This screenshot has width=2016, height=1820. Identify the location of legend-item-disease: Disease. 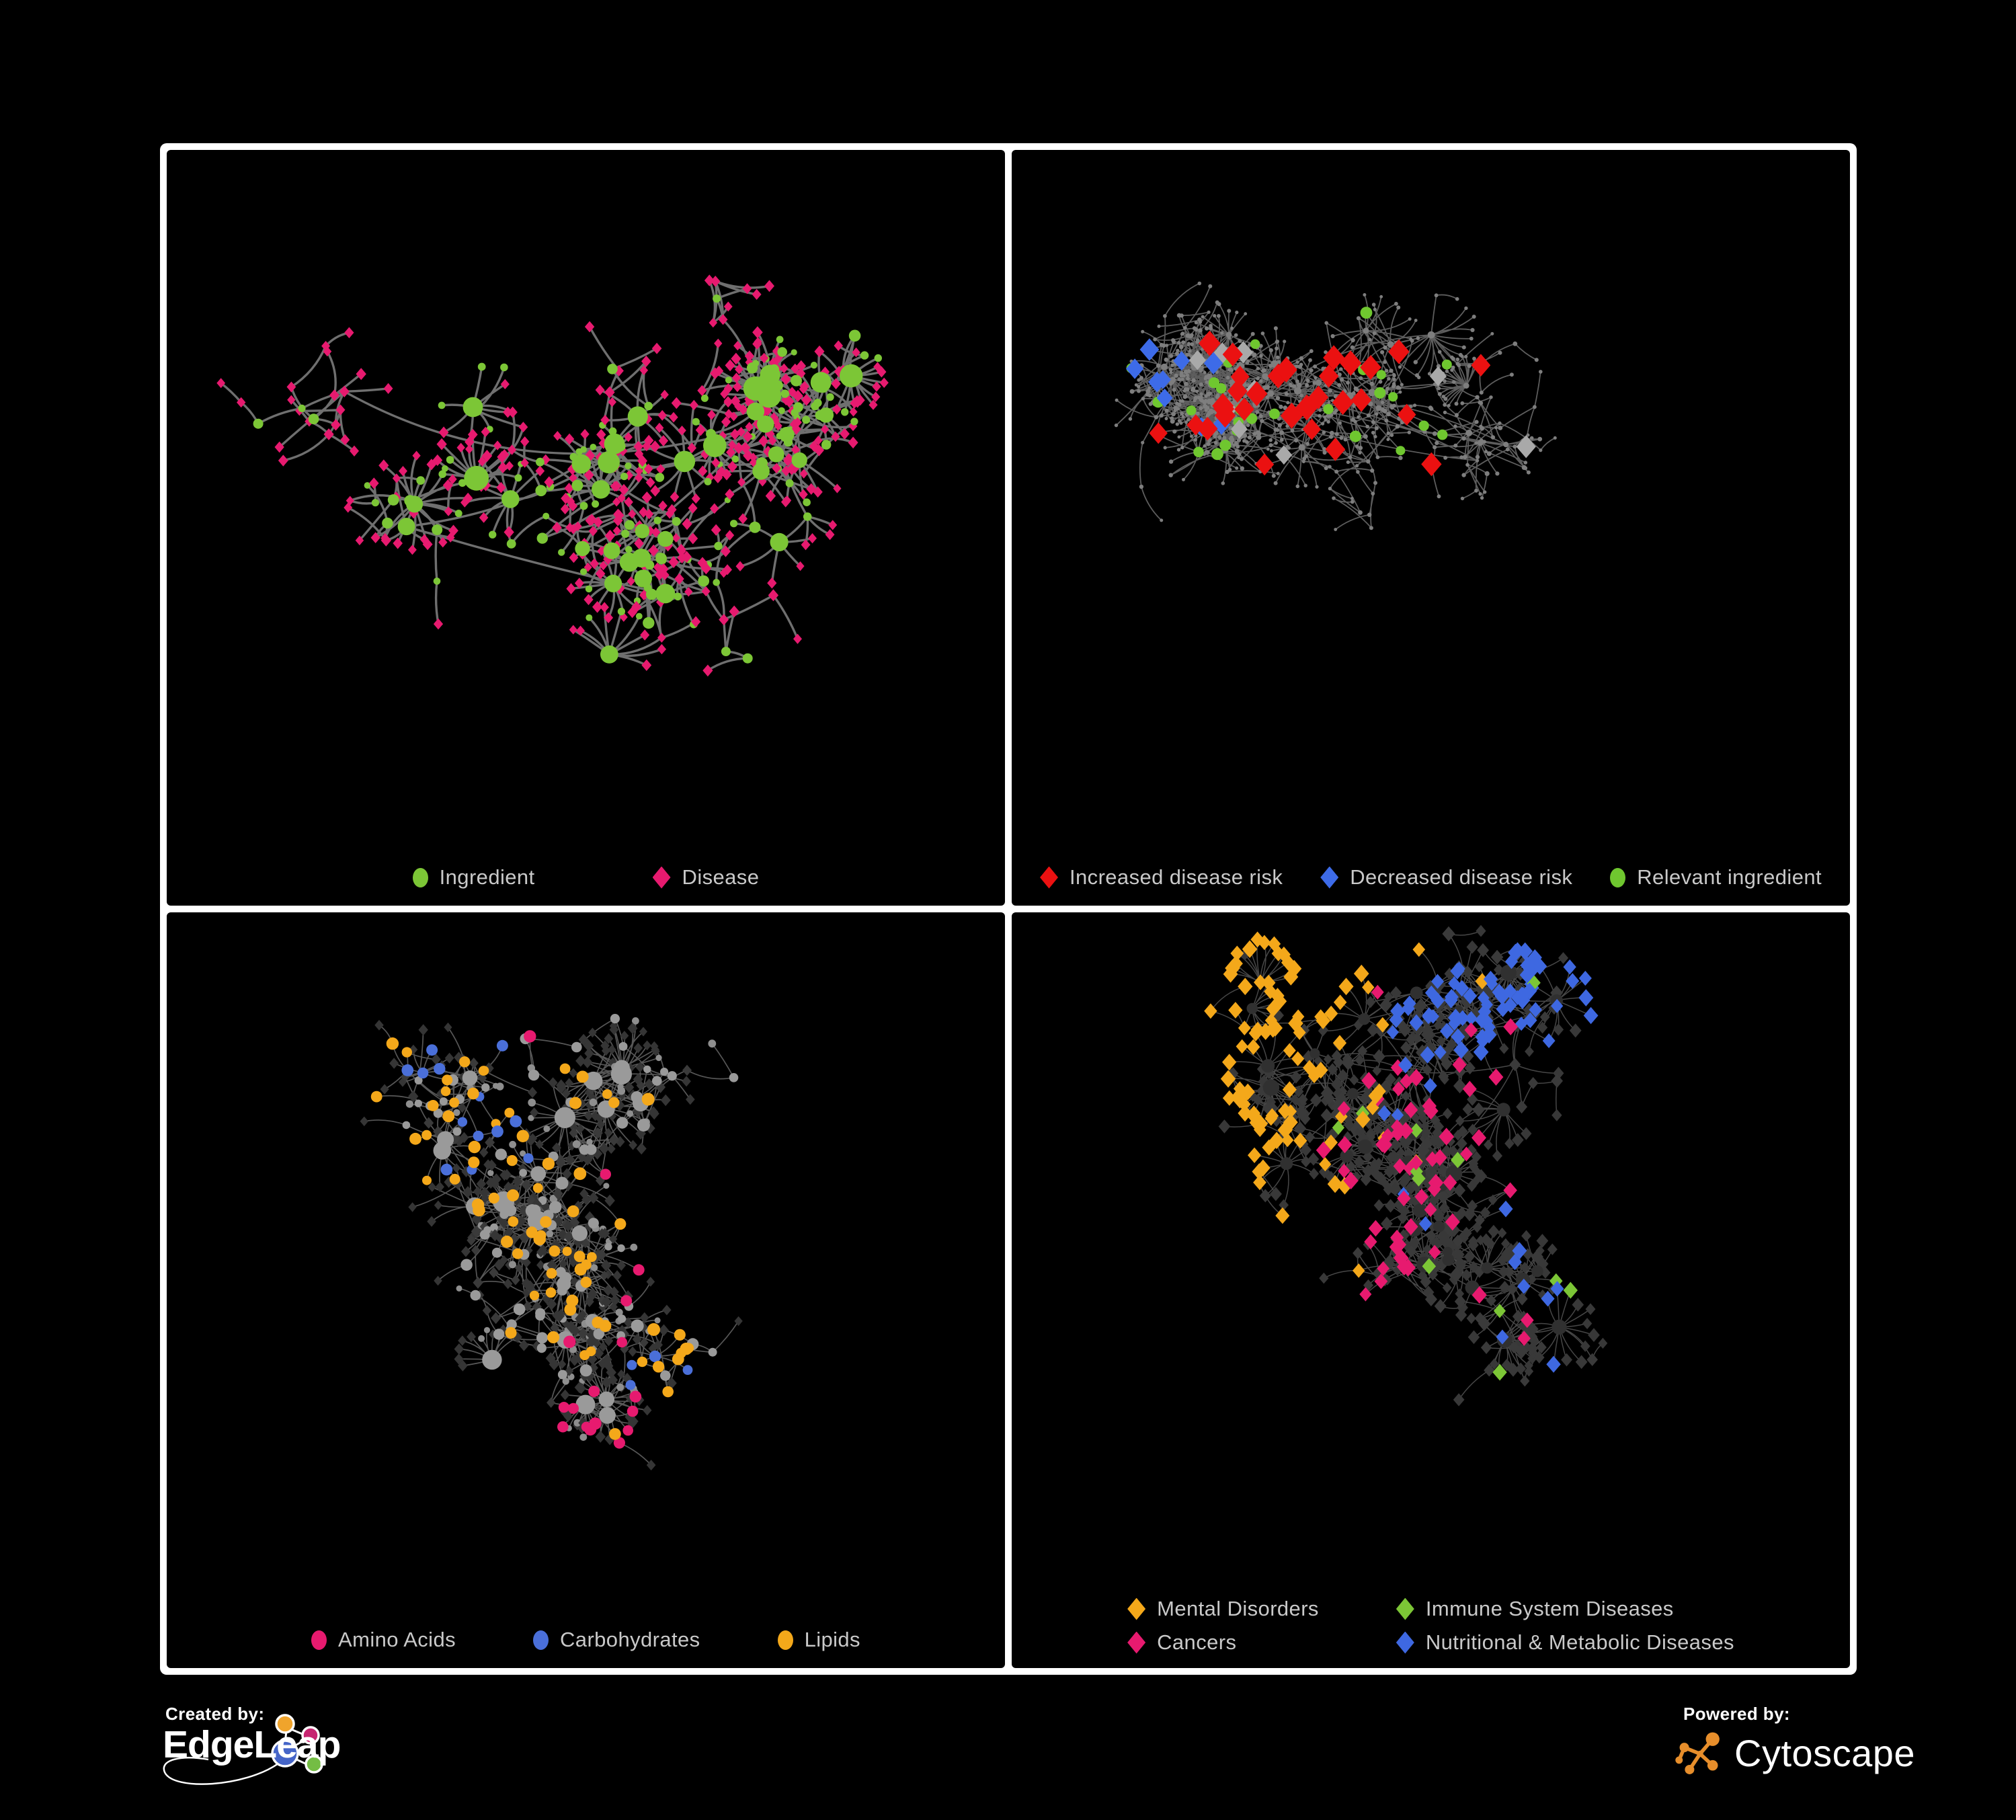
(706, 877).